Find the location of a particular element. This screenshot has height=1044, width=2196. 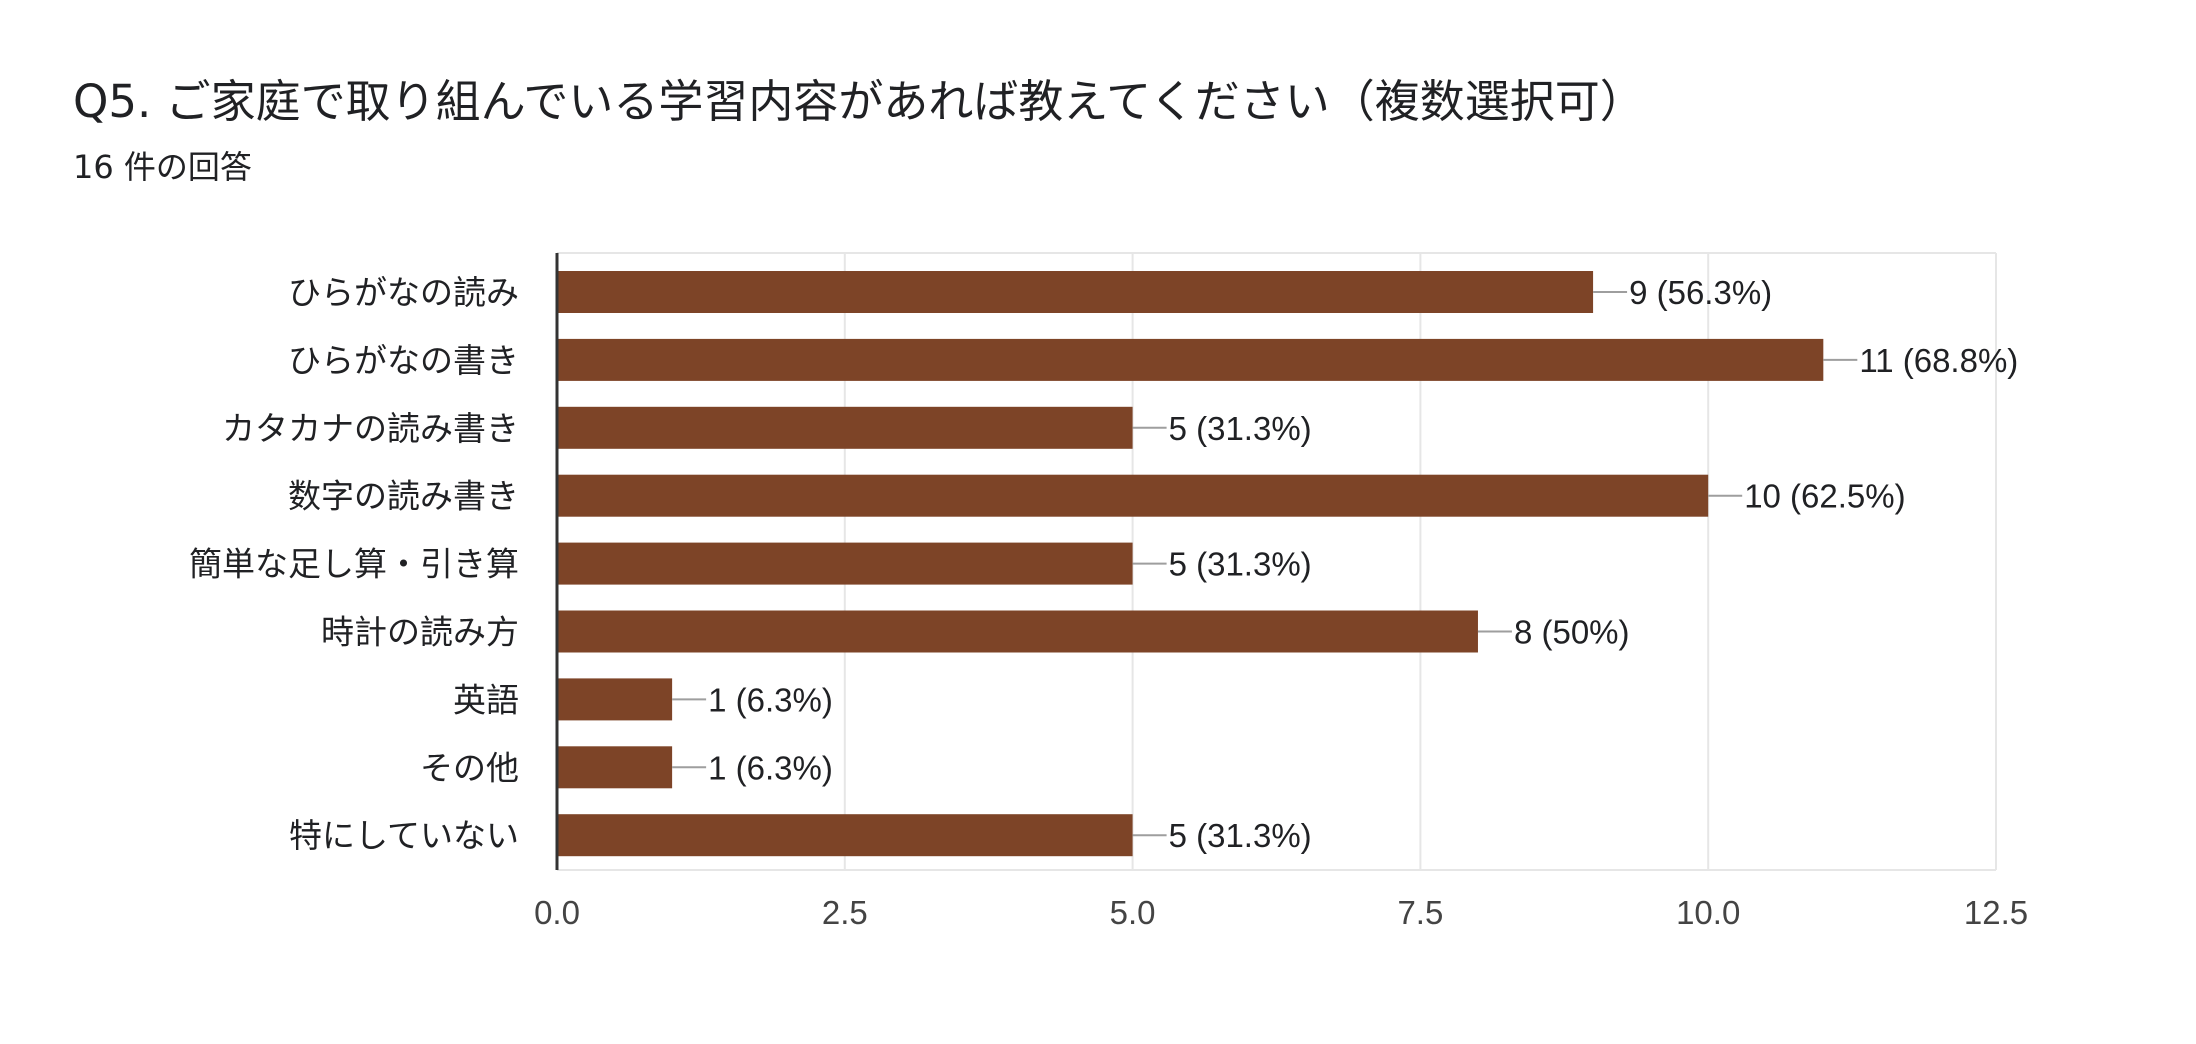

value-label-7: 1 (6.3%) is located at coordinates (770, 767).